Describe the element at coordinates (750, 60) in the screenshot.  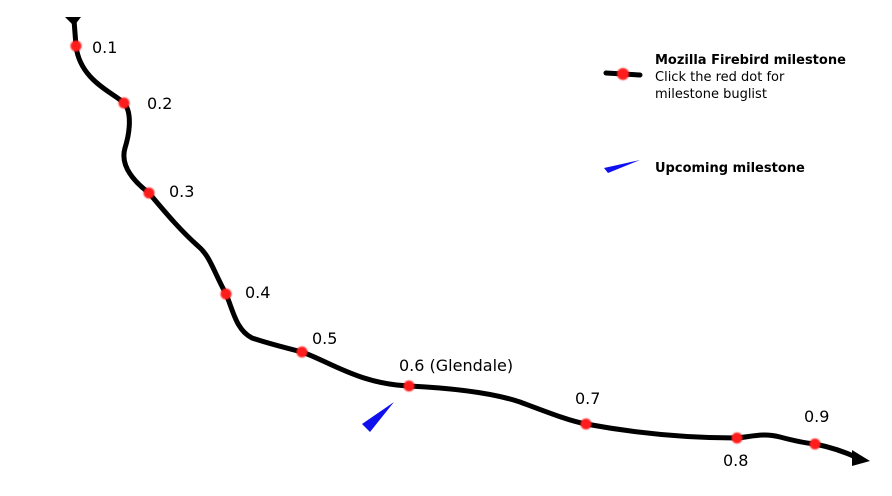
I see `legend-milestone-title: Mozilla Firebird milestone` at that location.